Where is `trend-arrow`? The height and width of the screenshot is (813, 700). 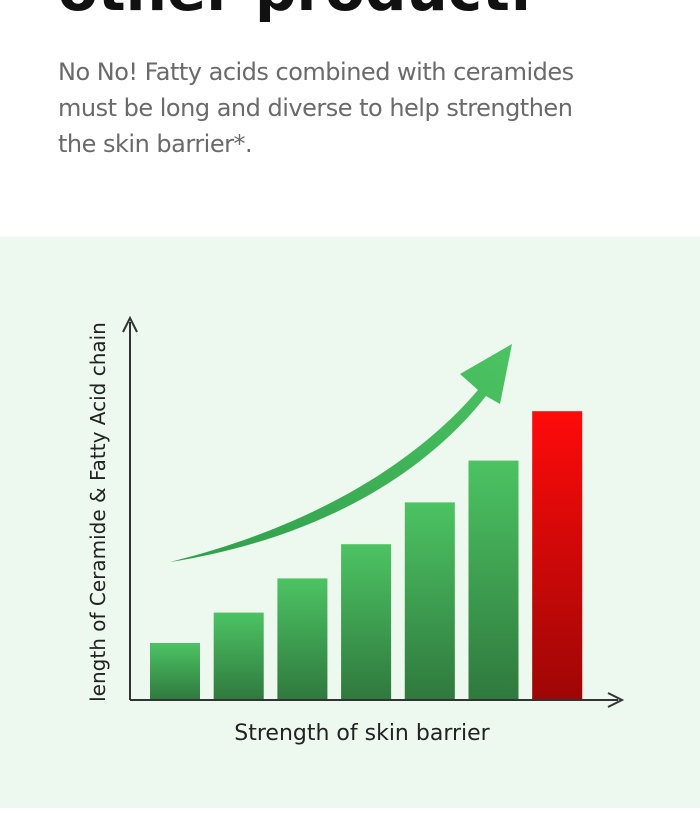
trend-arrow is located at coordinates (341, 453).